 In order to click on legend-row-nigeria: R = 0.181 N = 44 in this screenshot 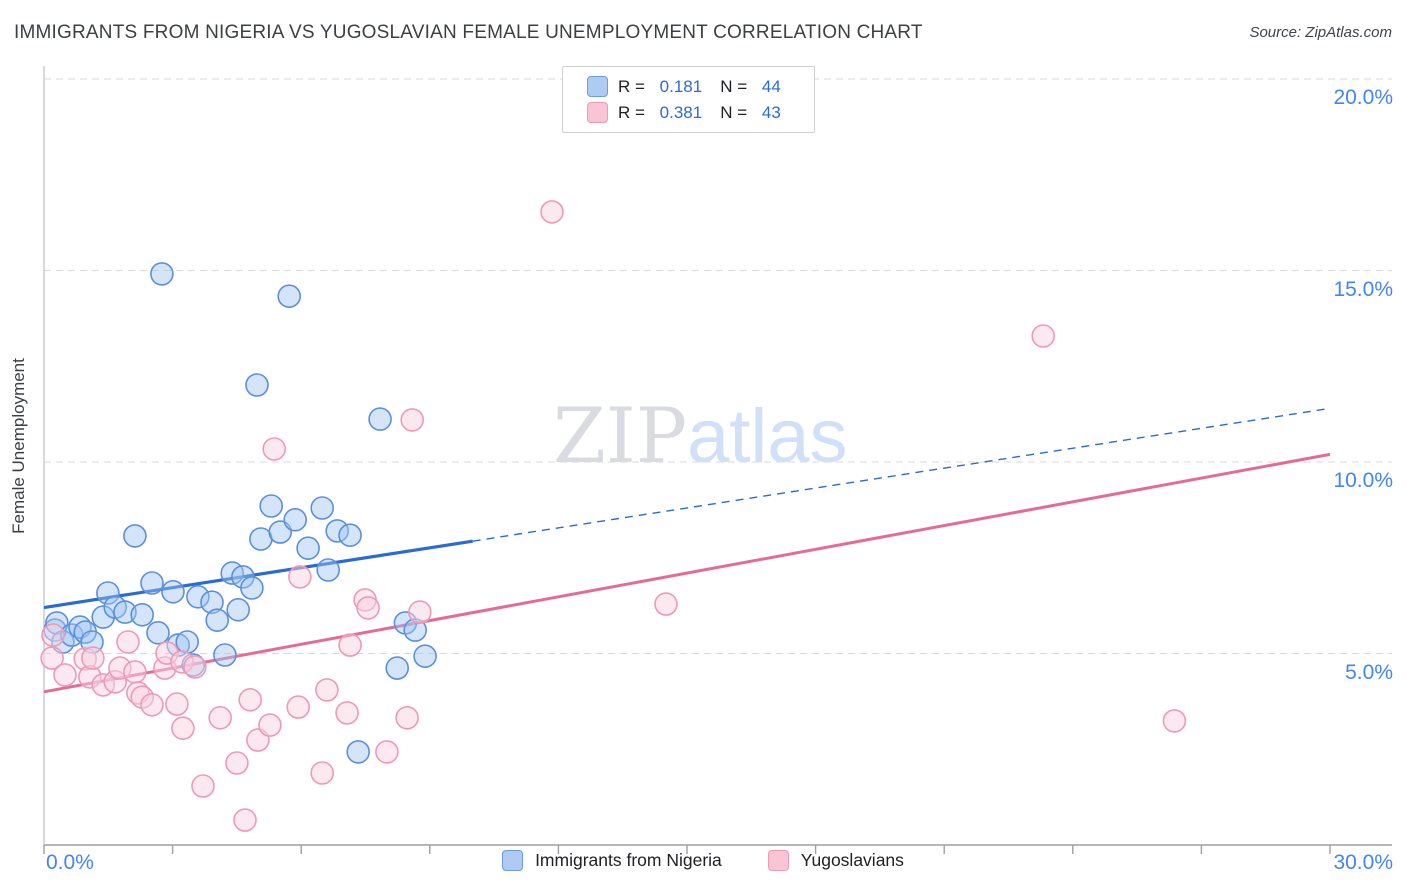, I will do `click(693, 86)`.